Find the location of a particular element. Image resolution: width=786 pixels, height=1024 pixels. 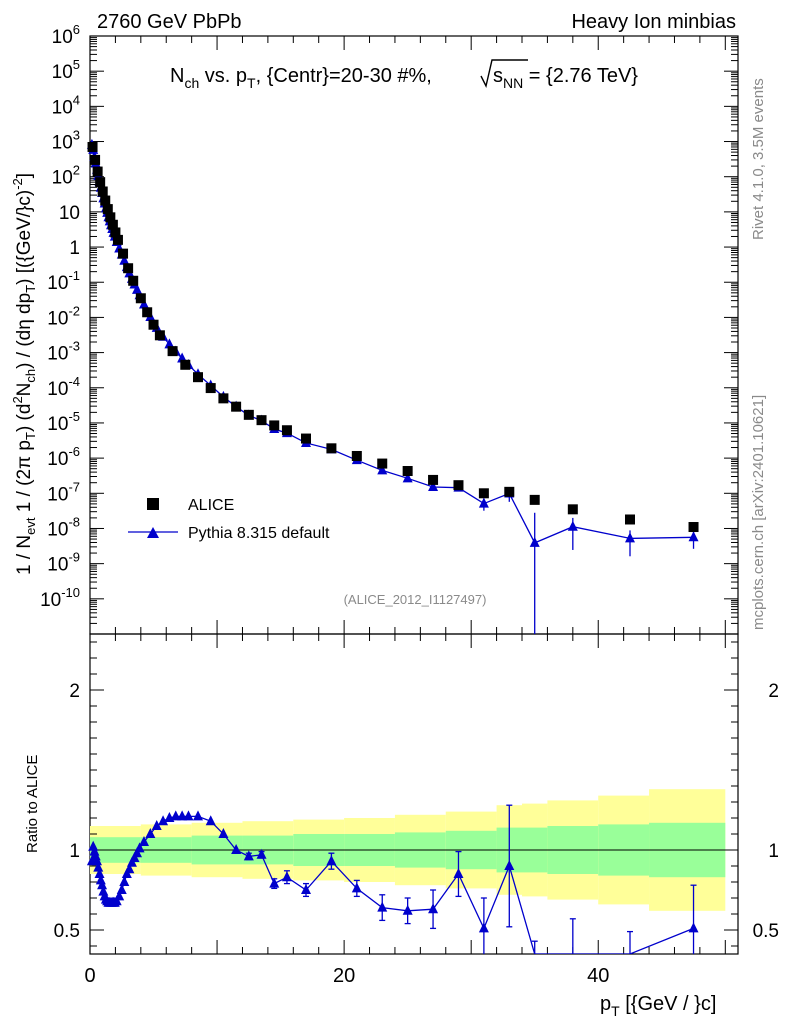

mc-series-ratio is located at coordinates (392, 879).